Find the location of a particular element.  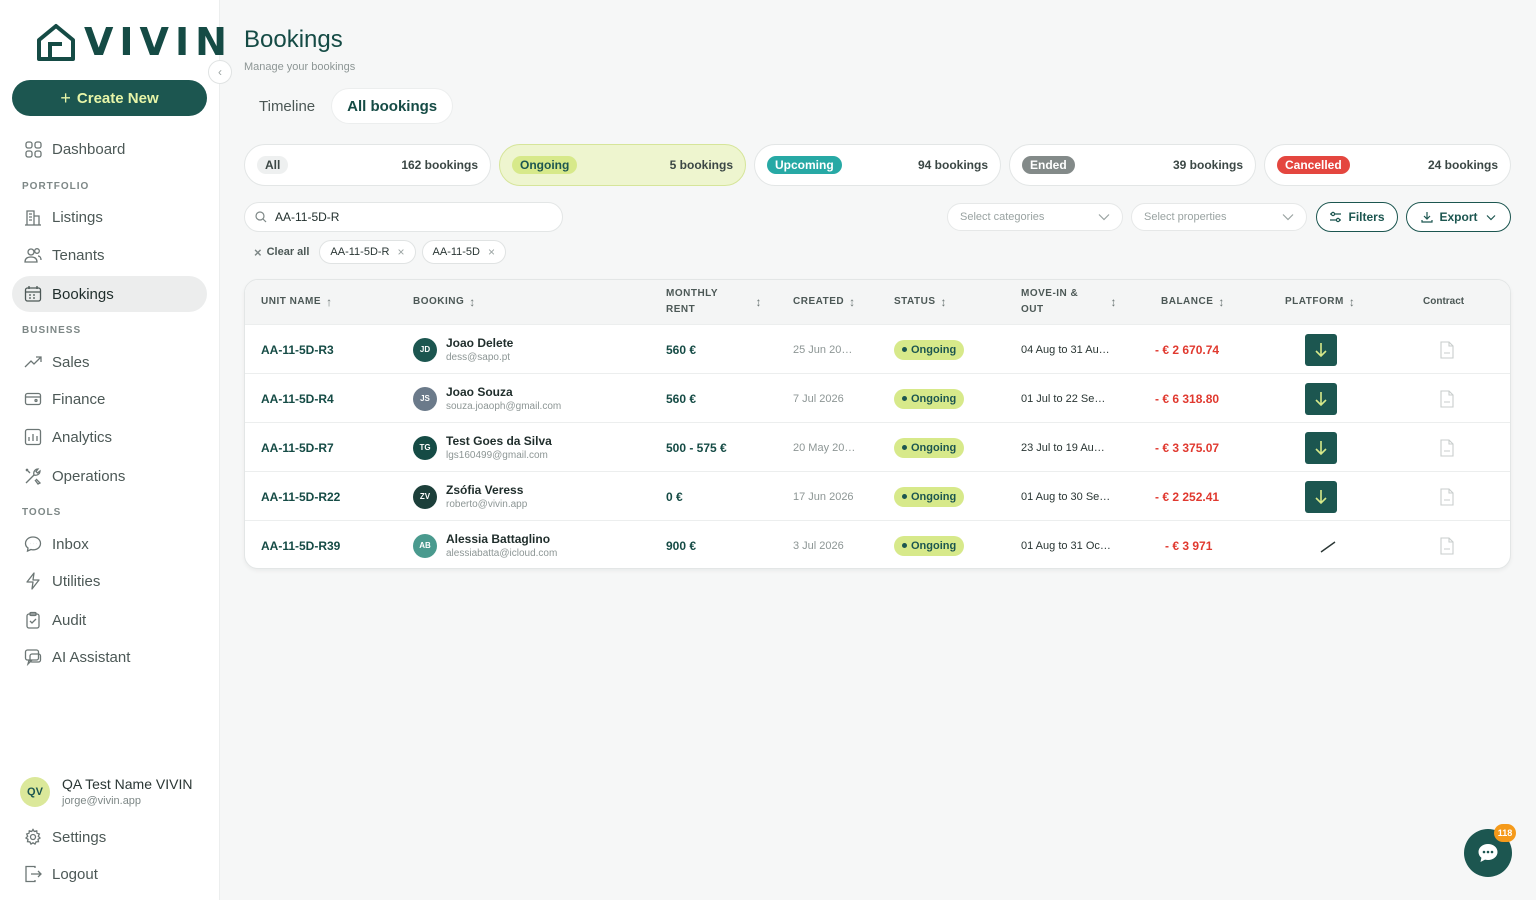

logo: VIVIN is located at coordinates (134, 42).